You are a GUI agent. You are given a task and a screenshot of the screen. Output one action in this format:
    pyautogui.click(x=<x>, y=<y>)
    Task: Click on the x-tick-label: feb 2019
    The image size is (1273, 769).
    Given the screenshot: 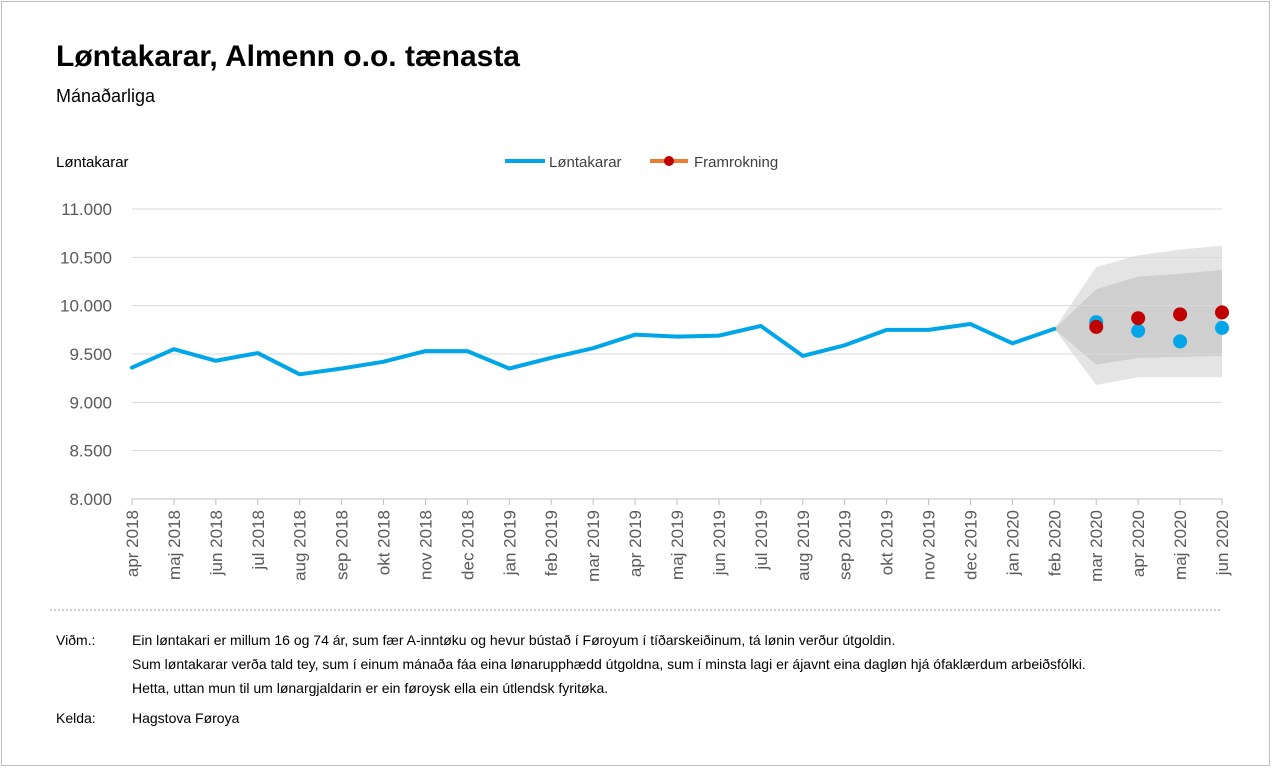 What is the action you would take?
    pyautogui.click(x=551, y=543)
    